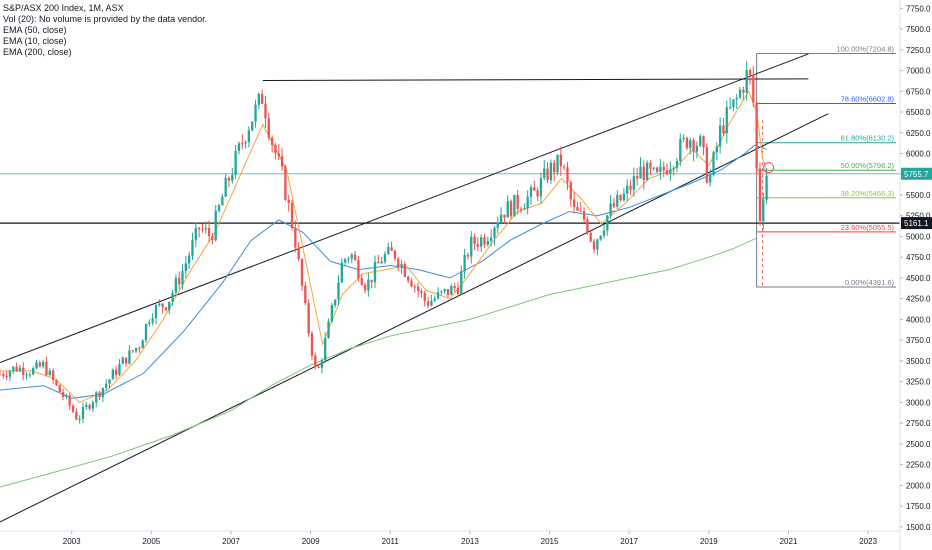 This screenshot has width=932, height=550. I want to click on legend-ema-10: EMA (10, close), so click(35, 41).